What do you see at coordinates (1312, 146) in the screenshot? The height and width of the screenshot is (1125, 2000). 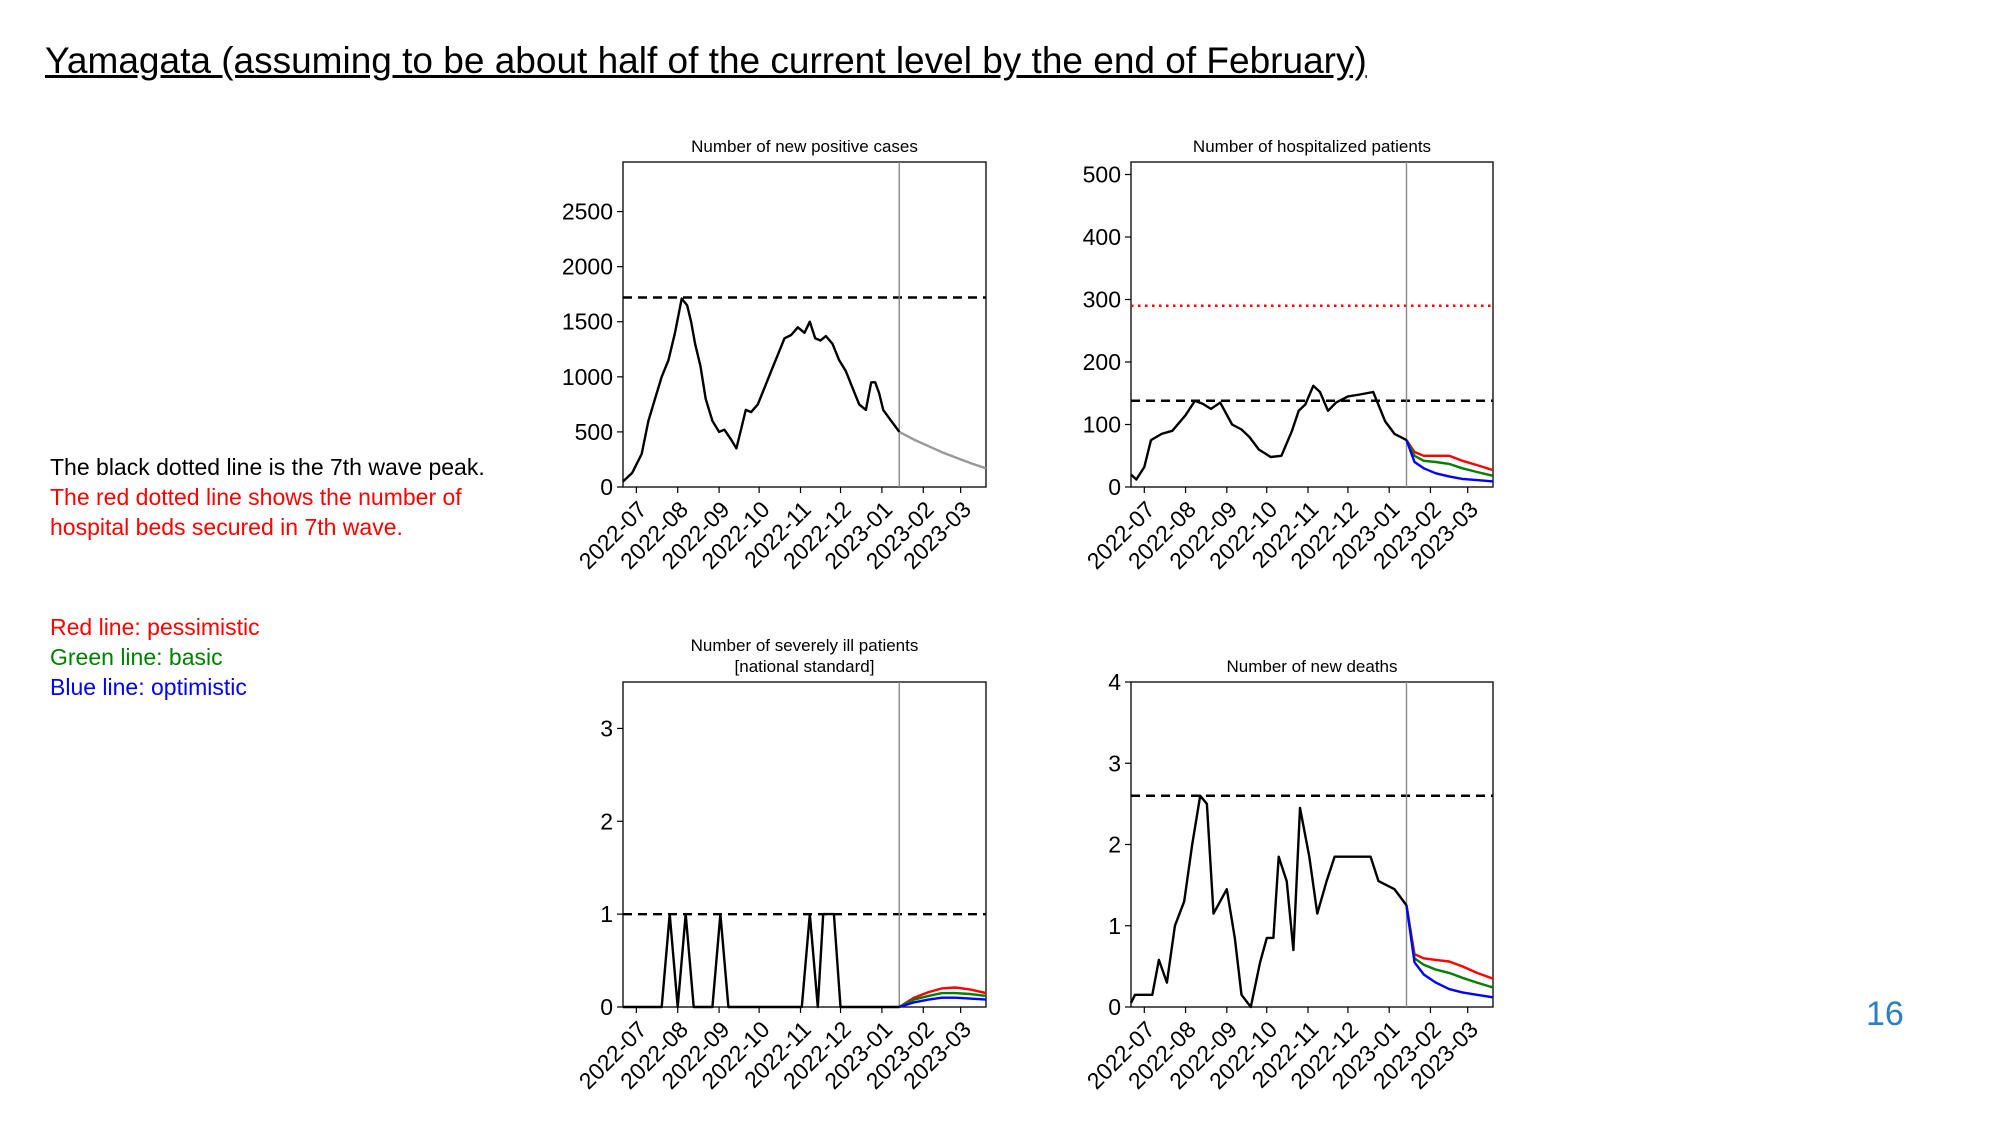 I see `chart-title-hospitalized: Number of hospitalized patients` at bounding box center [1312, 146].